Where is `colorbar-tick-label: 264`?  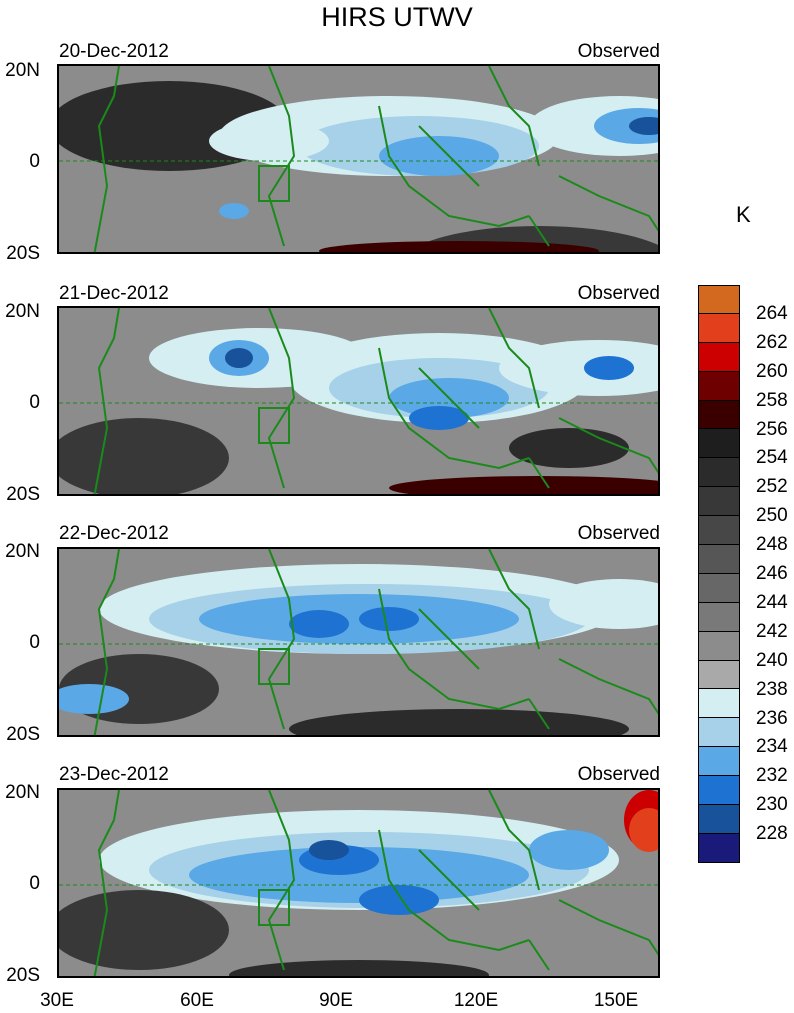
colorbar-tick-label: 264 is located at coordinates (772, 313).